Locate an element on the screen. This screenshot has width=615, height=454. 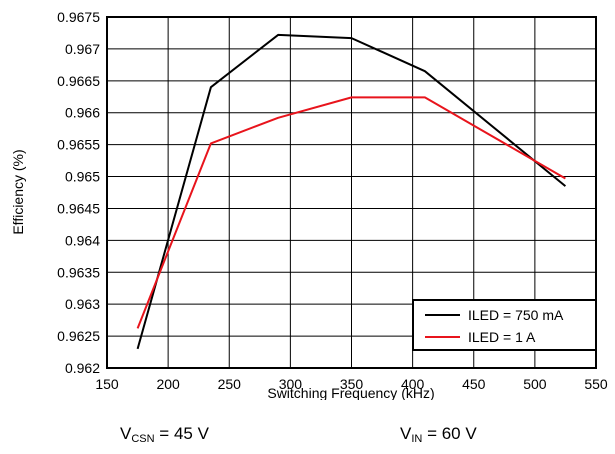
x-tick-labels: 150 200 250 300 350 400 450 500 550 is located at coordinates (351, 384).